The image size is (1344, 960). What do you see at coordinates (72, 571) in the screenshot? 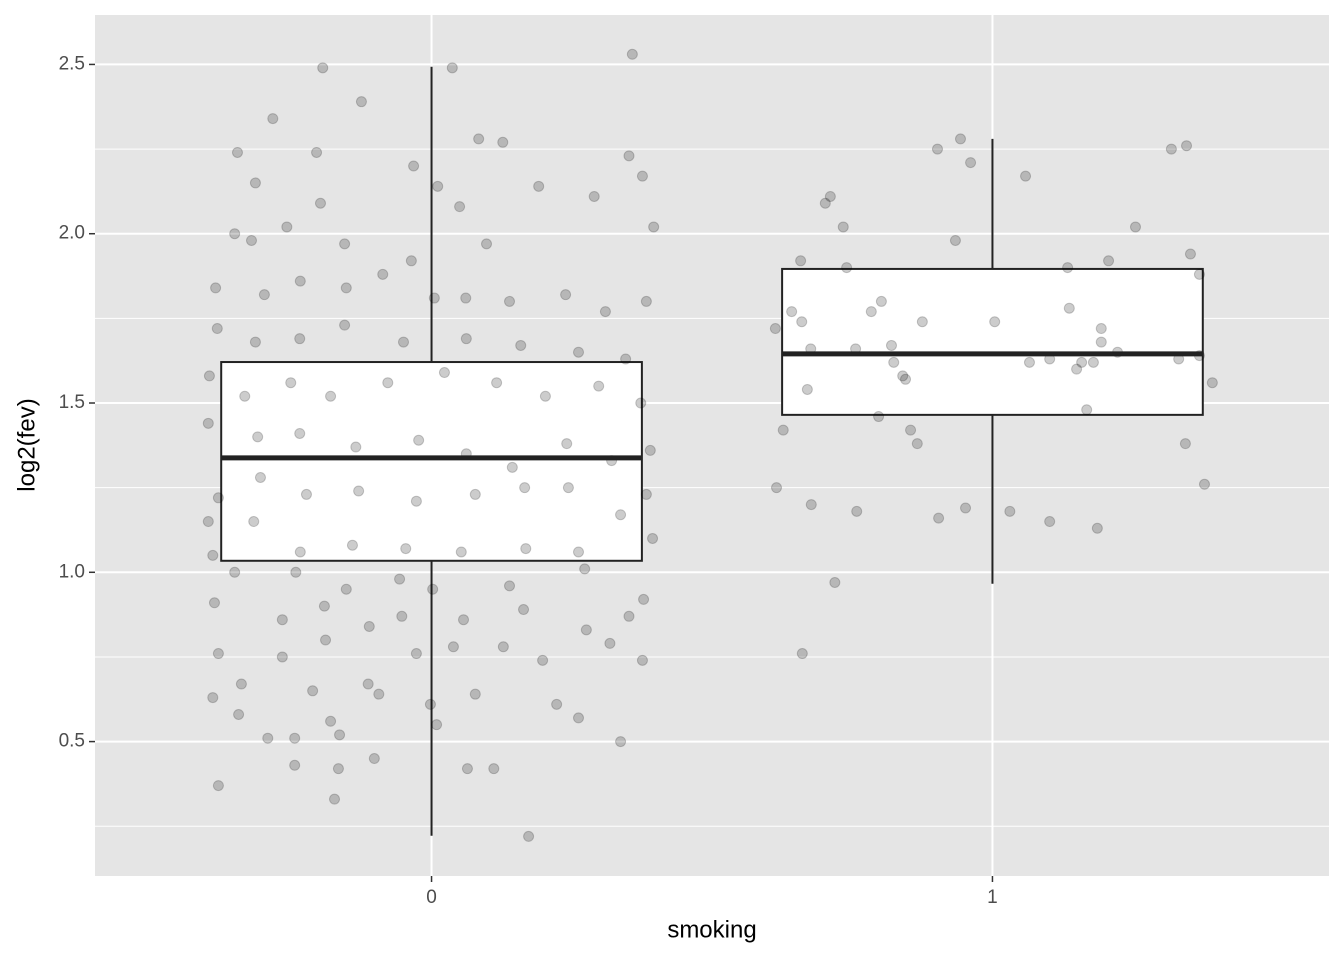
I see `y-tick-label: 1.0` at bounding box center [72, 571].